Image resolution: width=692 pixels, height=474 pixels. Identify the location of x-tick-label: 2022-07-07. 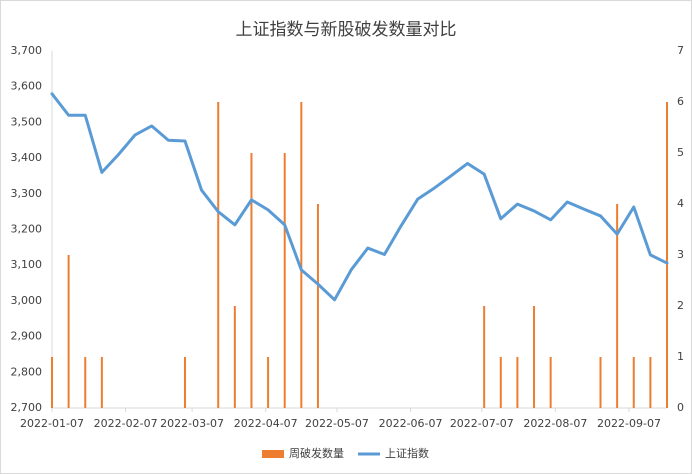
(482, 423).